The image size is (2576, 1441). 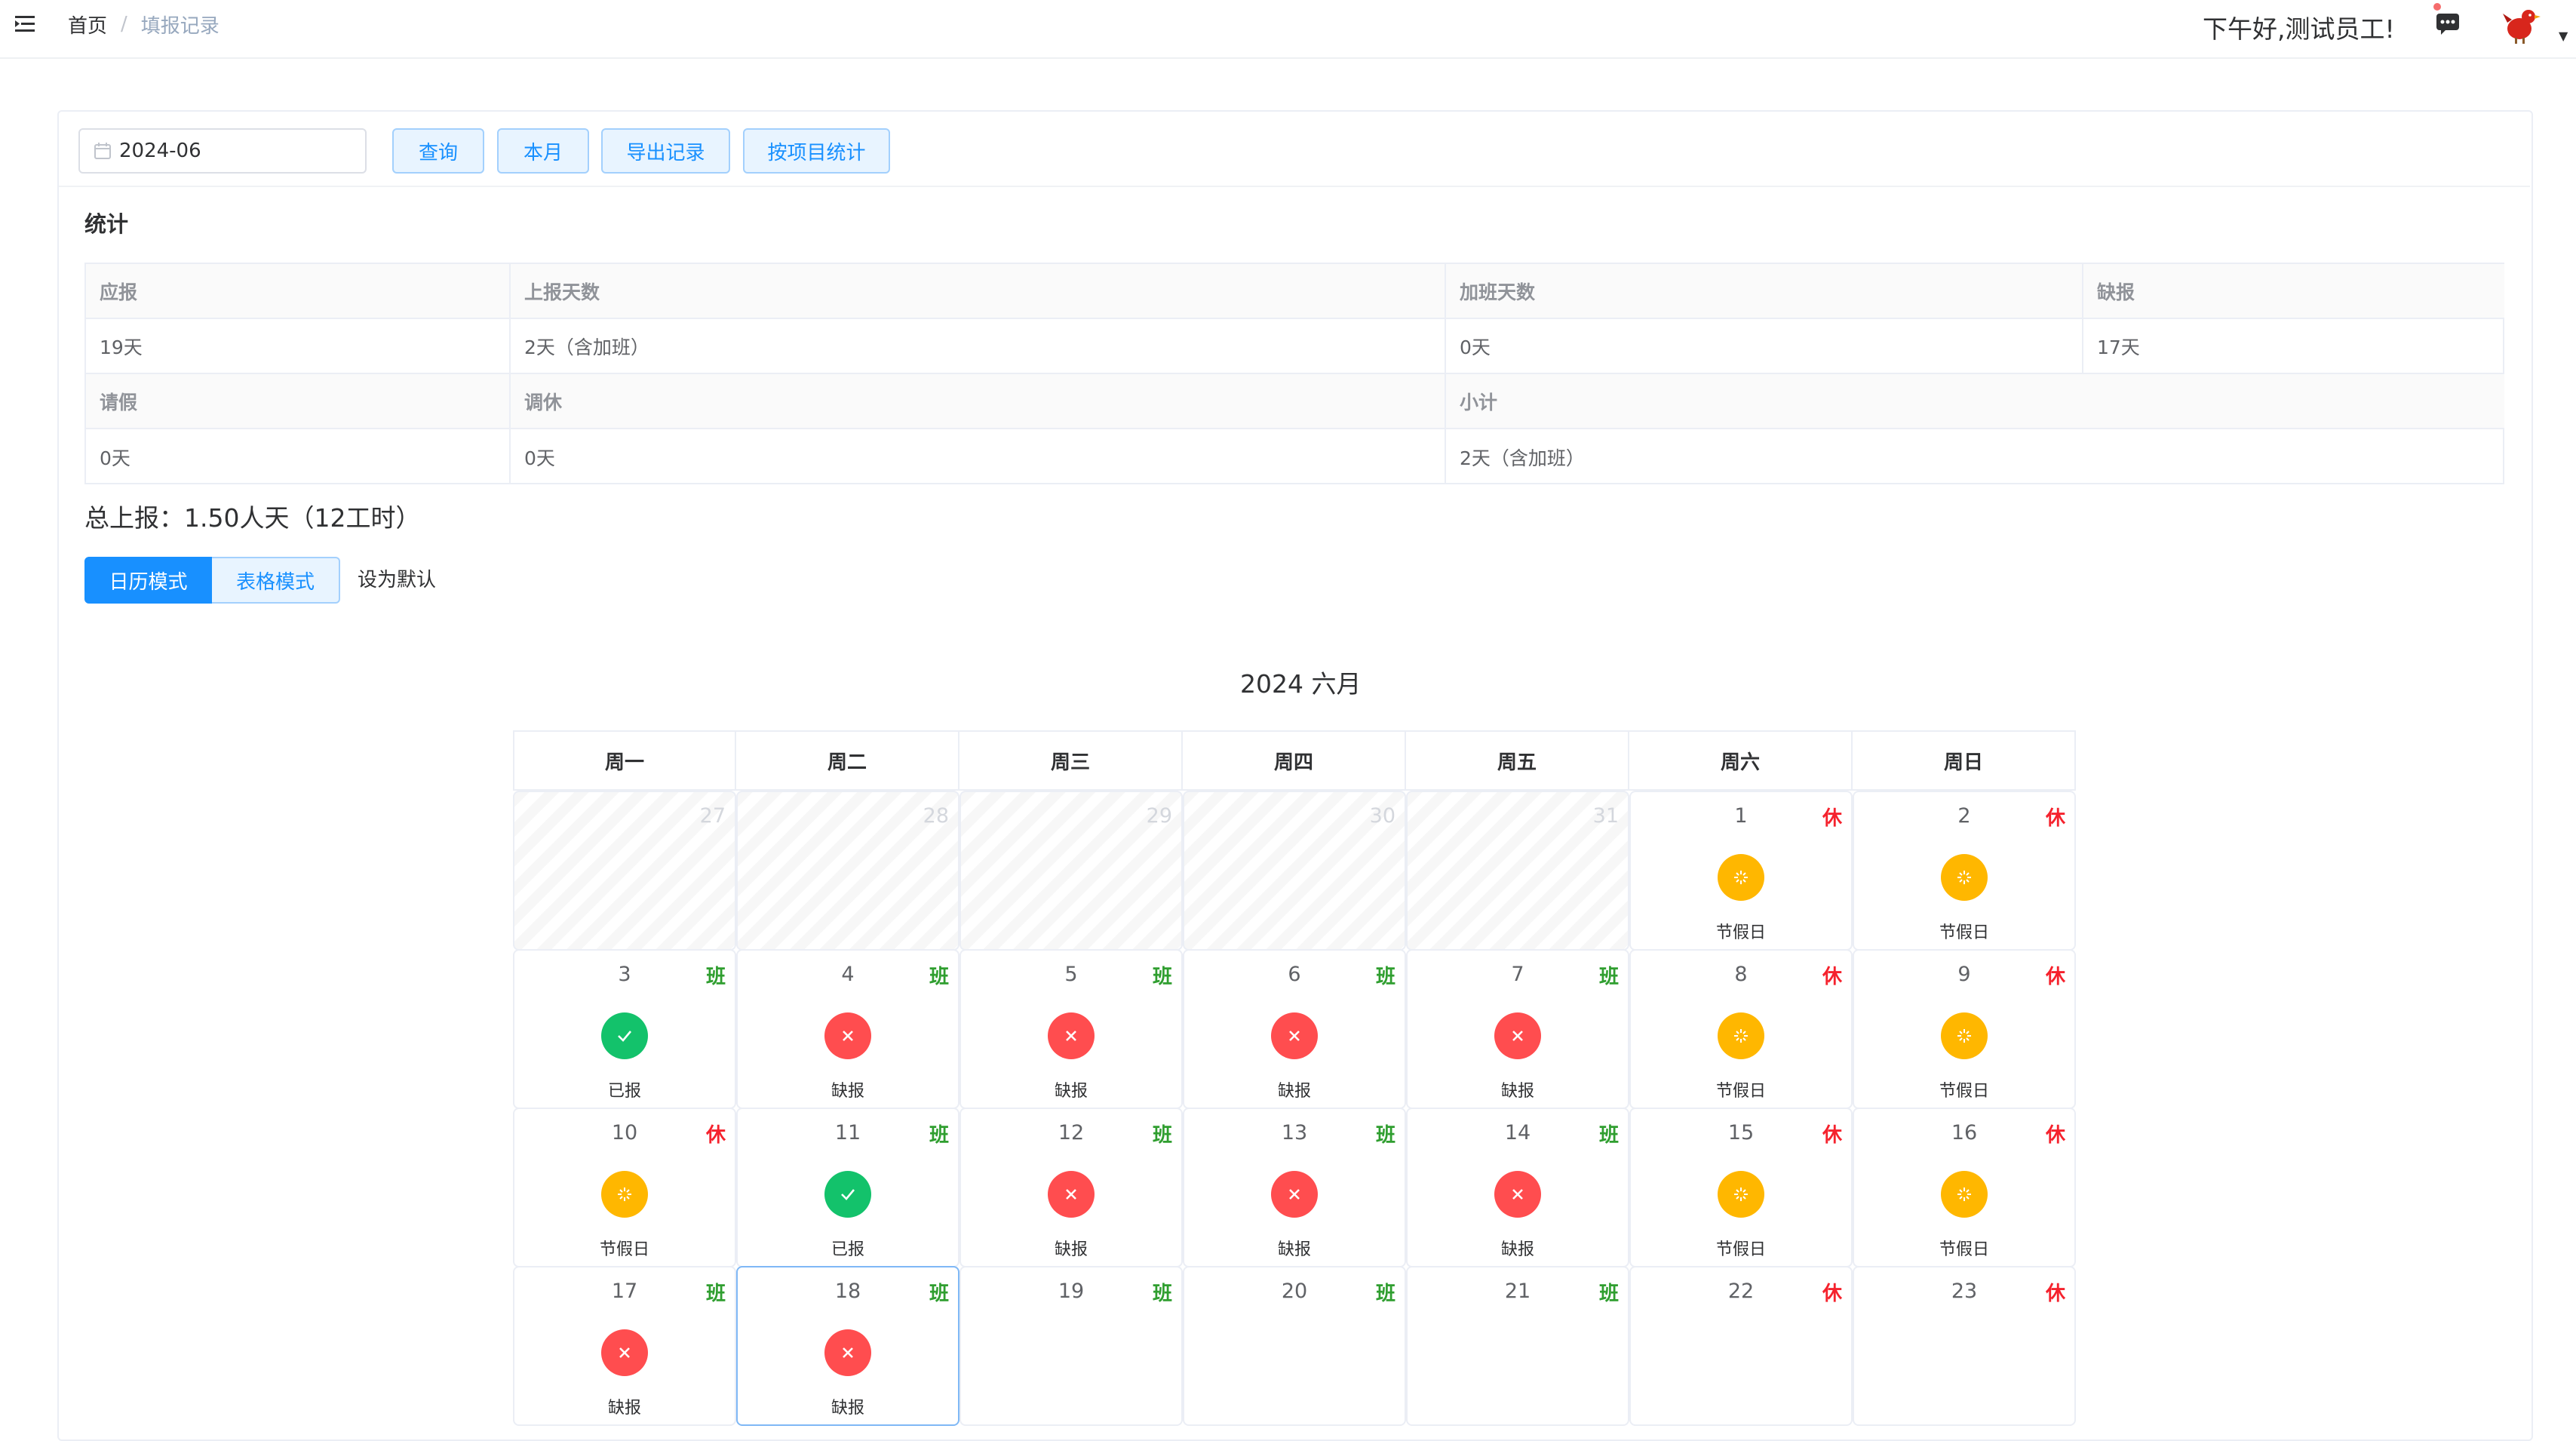 I want to click on calendar-day-cell: 6 班缺报, so click(x=1294, y=1029).